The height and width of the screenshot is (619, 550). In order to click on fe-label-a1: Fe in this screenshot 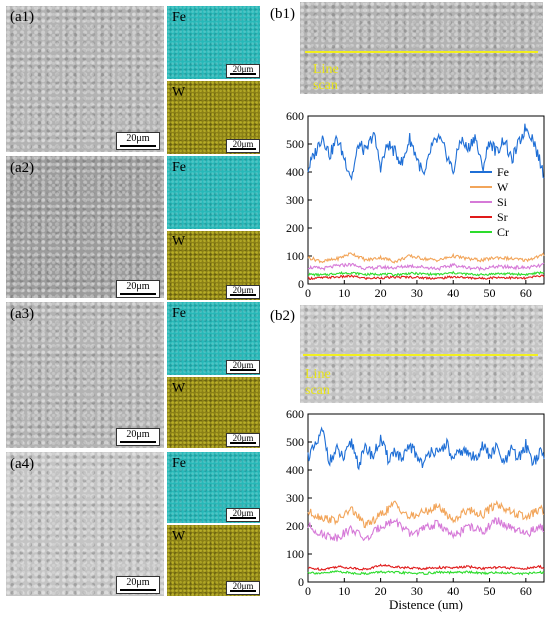, I will do `click(179, 17)`.